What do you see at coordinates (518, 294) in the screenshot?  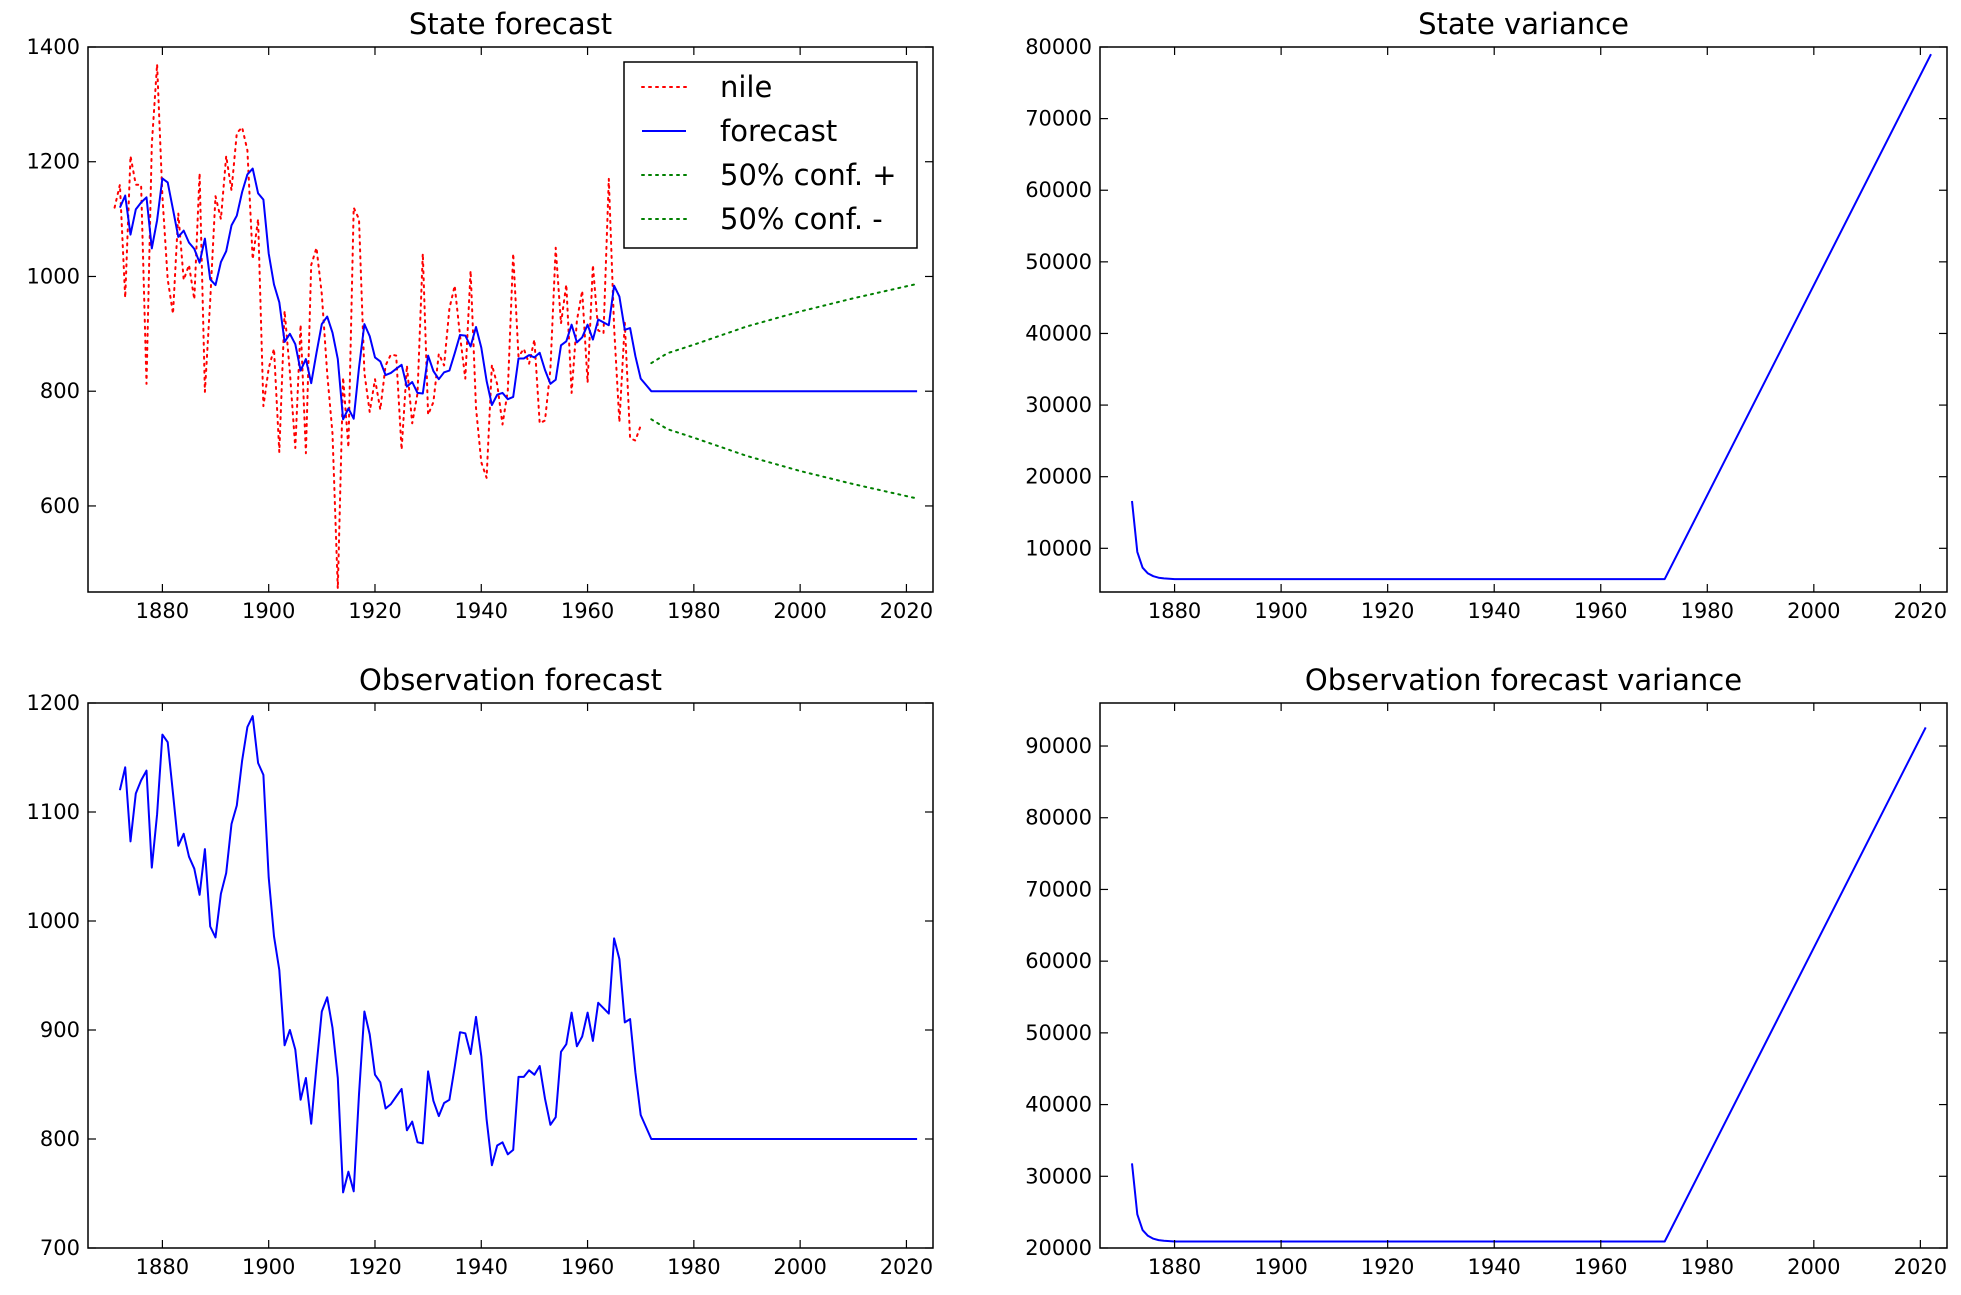 I see `series-line-forecast` at bounding box center [518, 294].